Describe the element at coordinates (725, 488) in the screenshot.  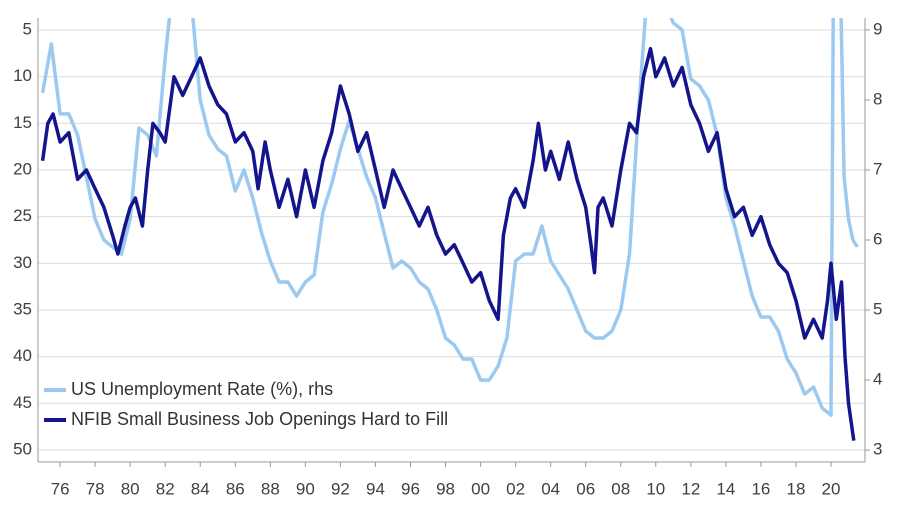
I see `x-tick-label: 14` at that location.